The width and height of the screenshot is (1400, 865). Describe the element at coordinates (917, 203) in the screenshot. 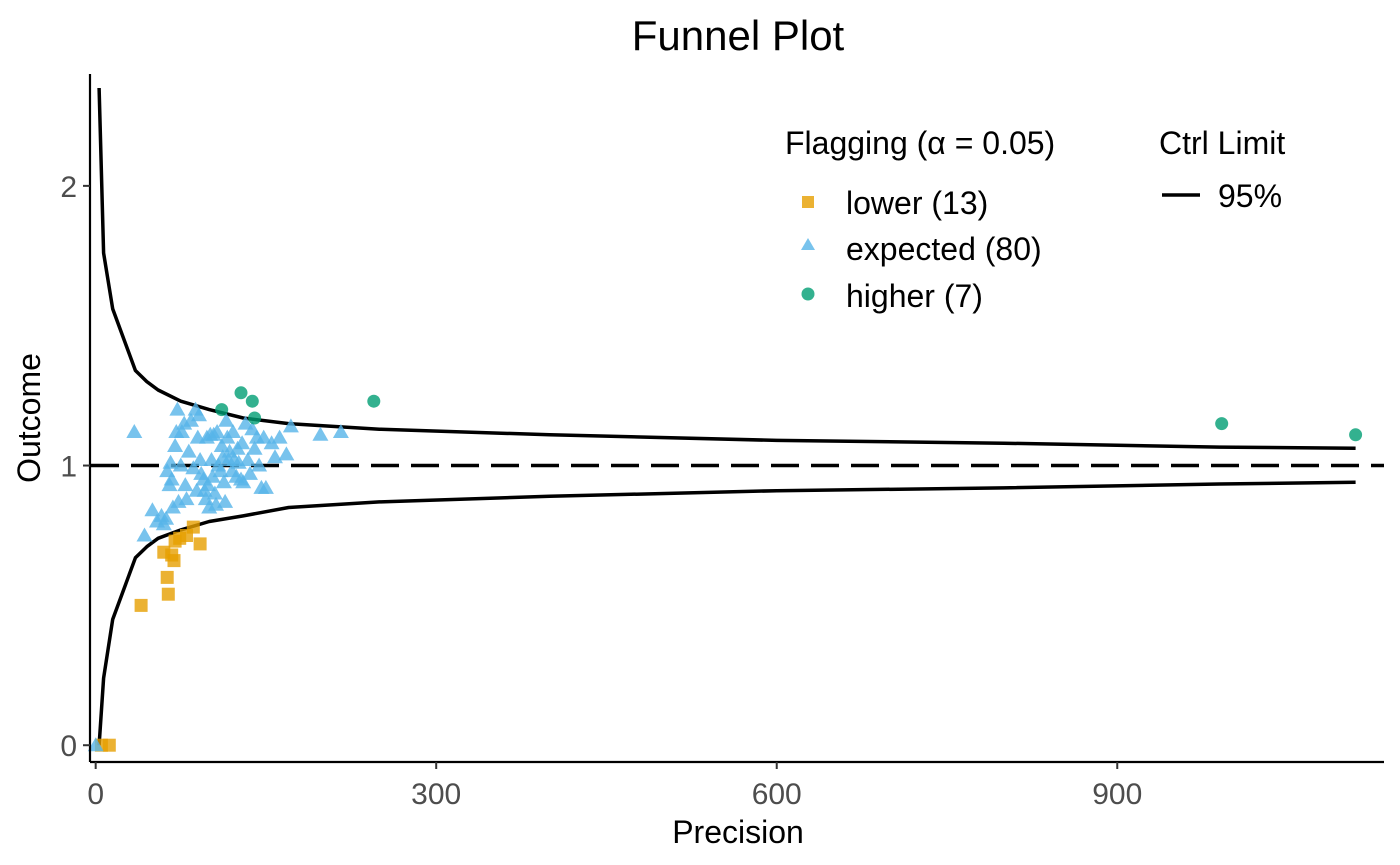

I see `legend-lower-label: lower (13)` at that location.